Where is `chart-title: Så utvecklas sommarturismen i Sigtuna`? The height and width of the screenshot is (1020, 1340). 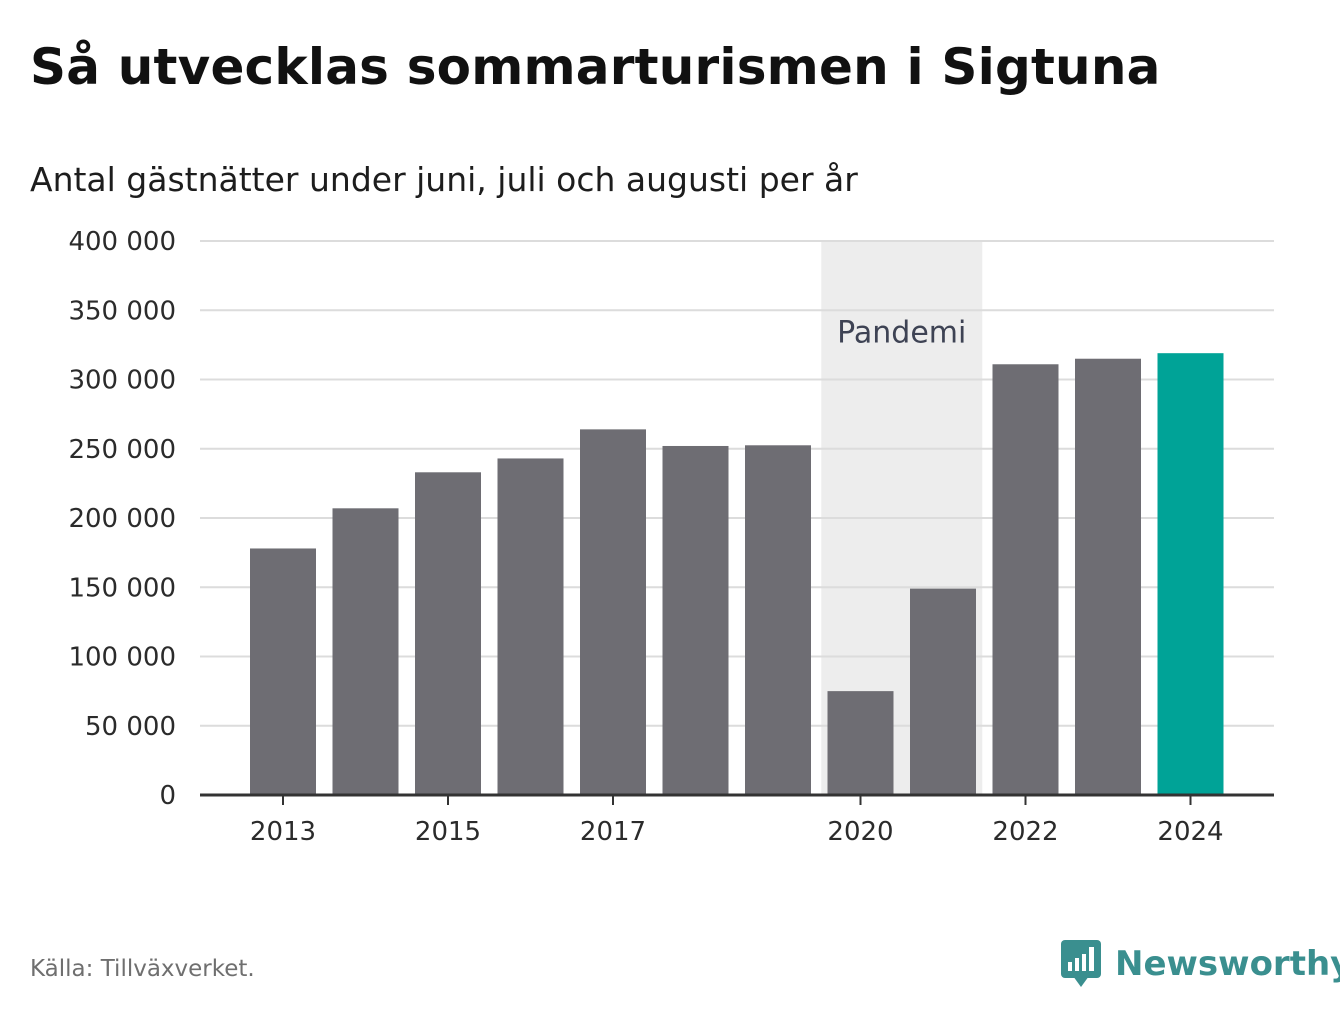
chart-title: Så utvecklas sommarturismen i Sigtuna is located at coordinates (595, 67).